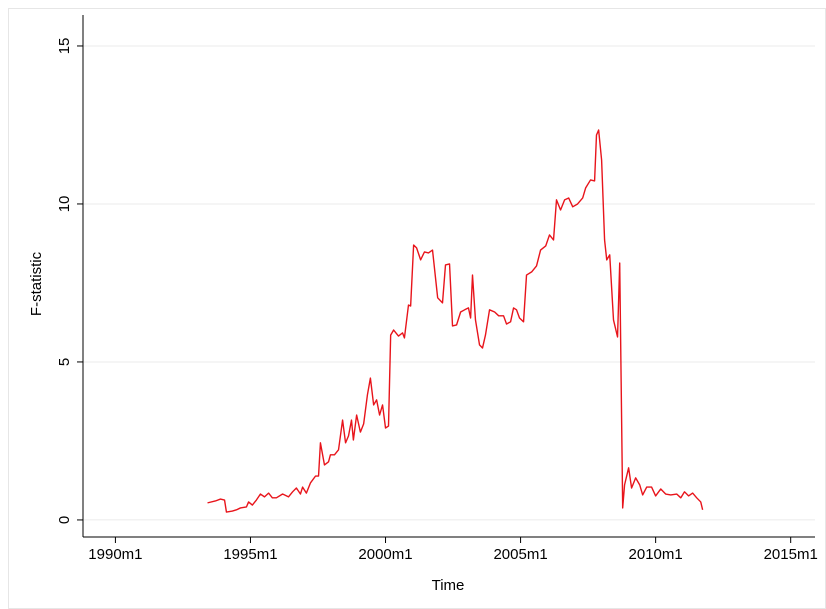  What do you see at coordinates (656, 554) in the screenshot?
I see `x-tick-label: 2010m1` at bounding box center [656, 554].